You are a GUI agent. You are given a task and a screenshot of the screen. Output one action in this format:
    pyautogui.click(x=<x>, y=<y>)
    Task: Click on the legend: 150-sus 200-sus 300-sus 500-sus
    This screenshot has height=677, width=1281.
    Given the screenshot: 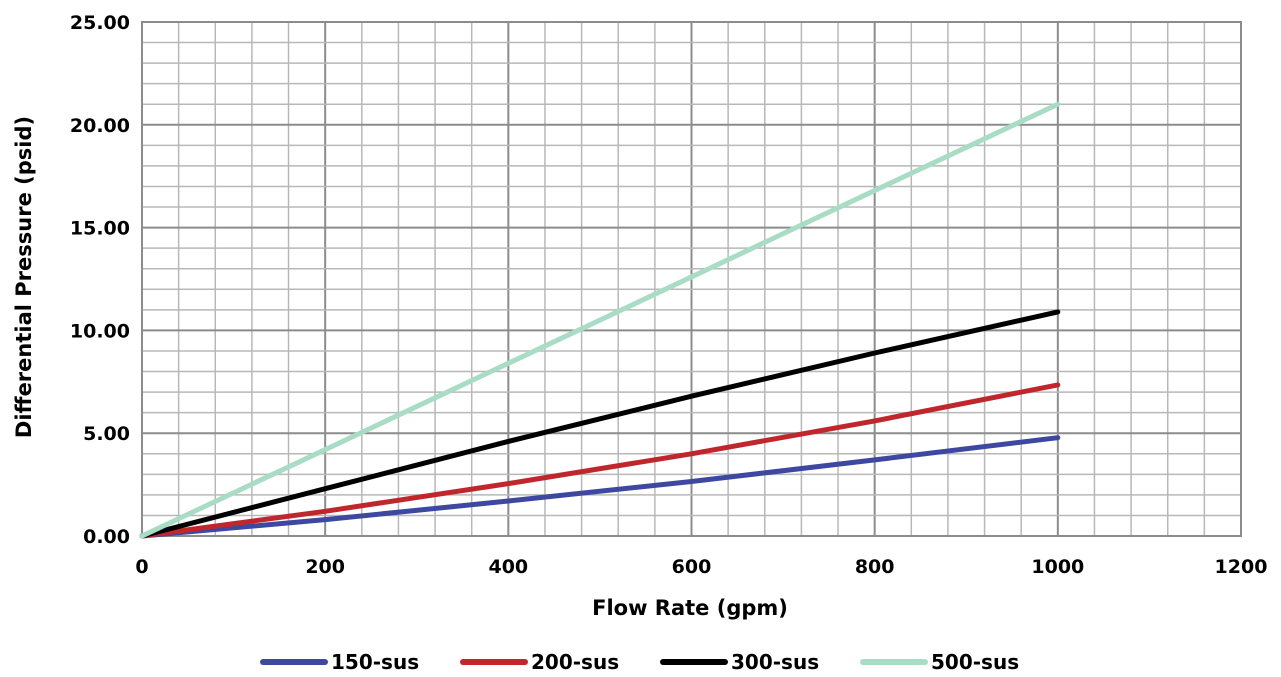 What is the action you would take?
    pyautogui.click(x=639, y=662)
    